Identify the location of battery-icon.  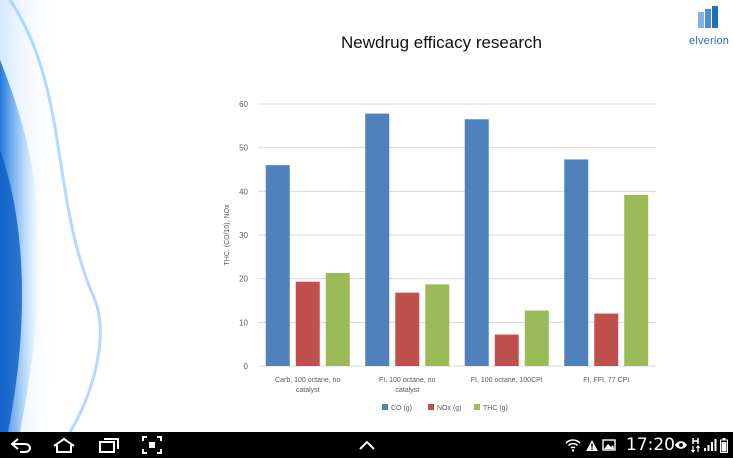
(724, 445).